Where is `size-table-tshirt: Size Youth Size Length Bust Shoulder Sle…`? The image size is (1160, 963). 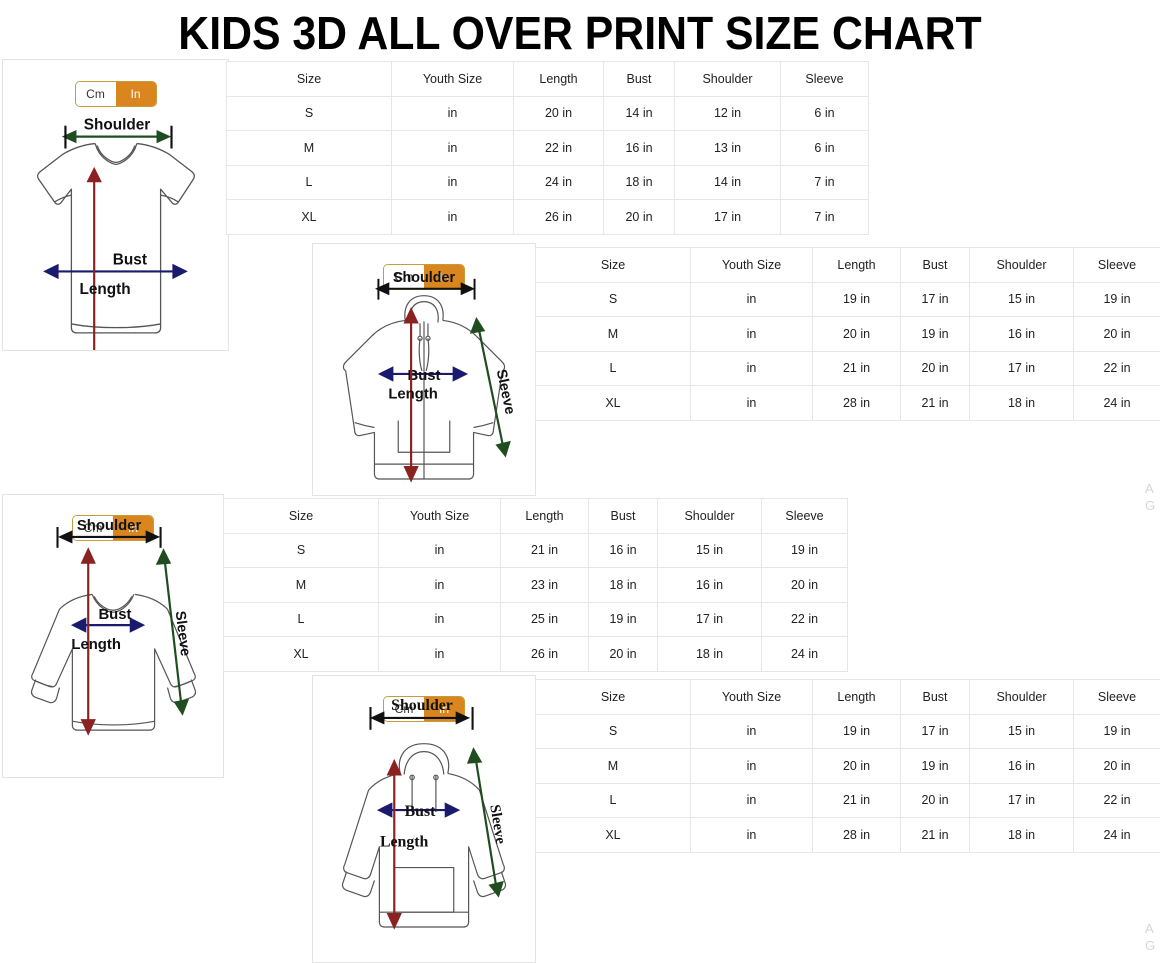
size-table-tshirt: Size Youth Size Length Bust Shoulder Sle… is located at coordinates (547, 148).